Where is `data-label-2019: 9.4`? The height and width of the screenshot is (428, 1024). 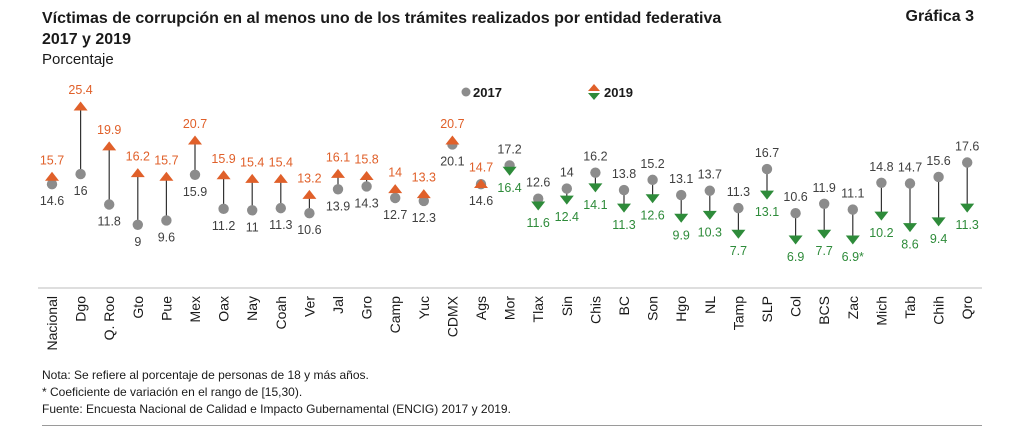
data-label-2019: 9.4 is located at coordinates (938, 239).